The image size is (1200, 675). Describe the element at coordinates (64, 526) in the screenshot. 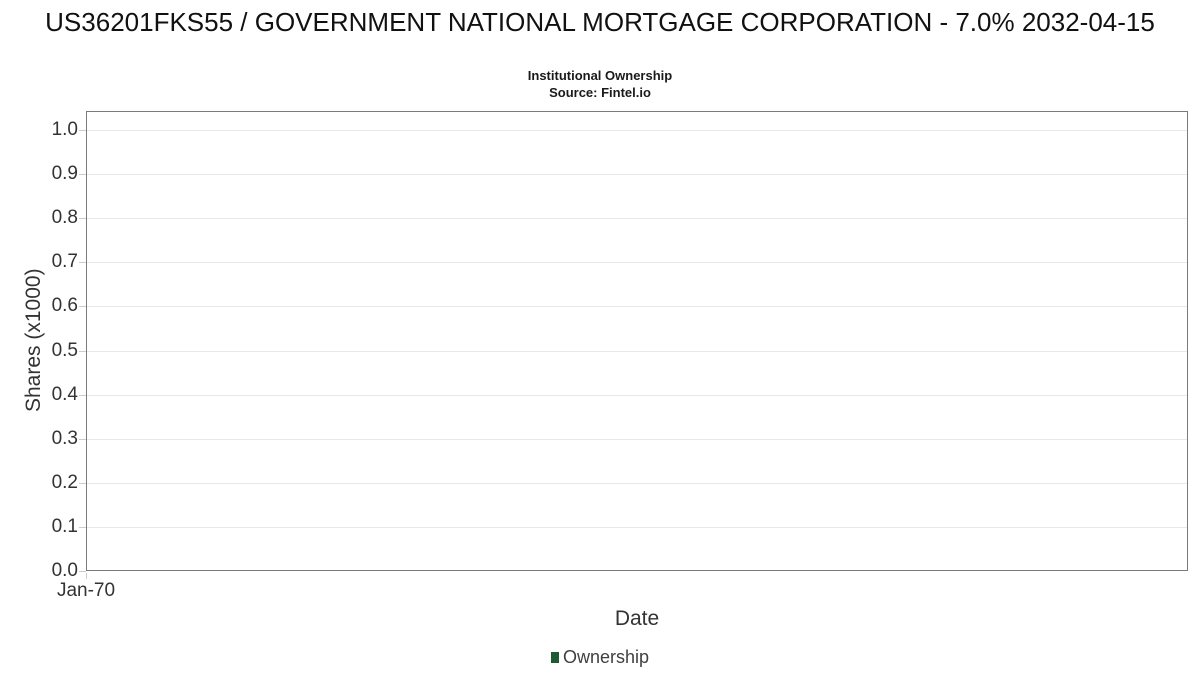

I see `y-tick-label: 0.1` at that location.